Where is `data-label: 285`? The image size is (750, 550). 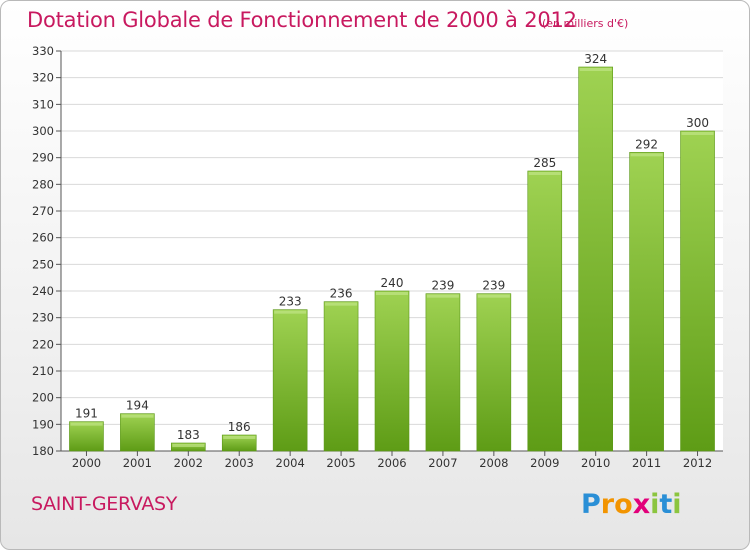 data-label: 285 is located at coordinates (544, 163).